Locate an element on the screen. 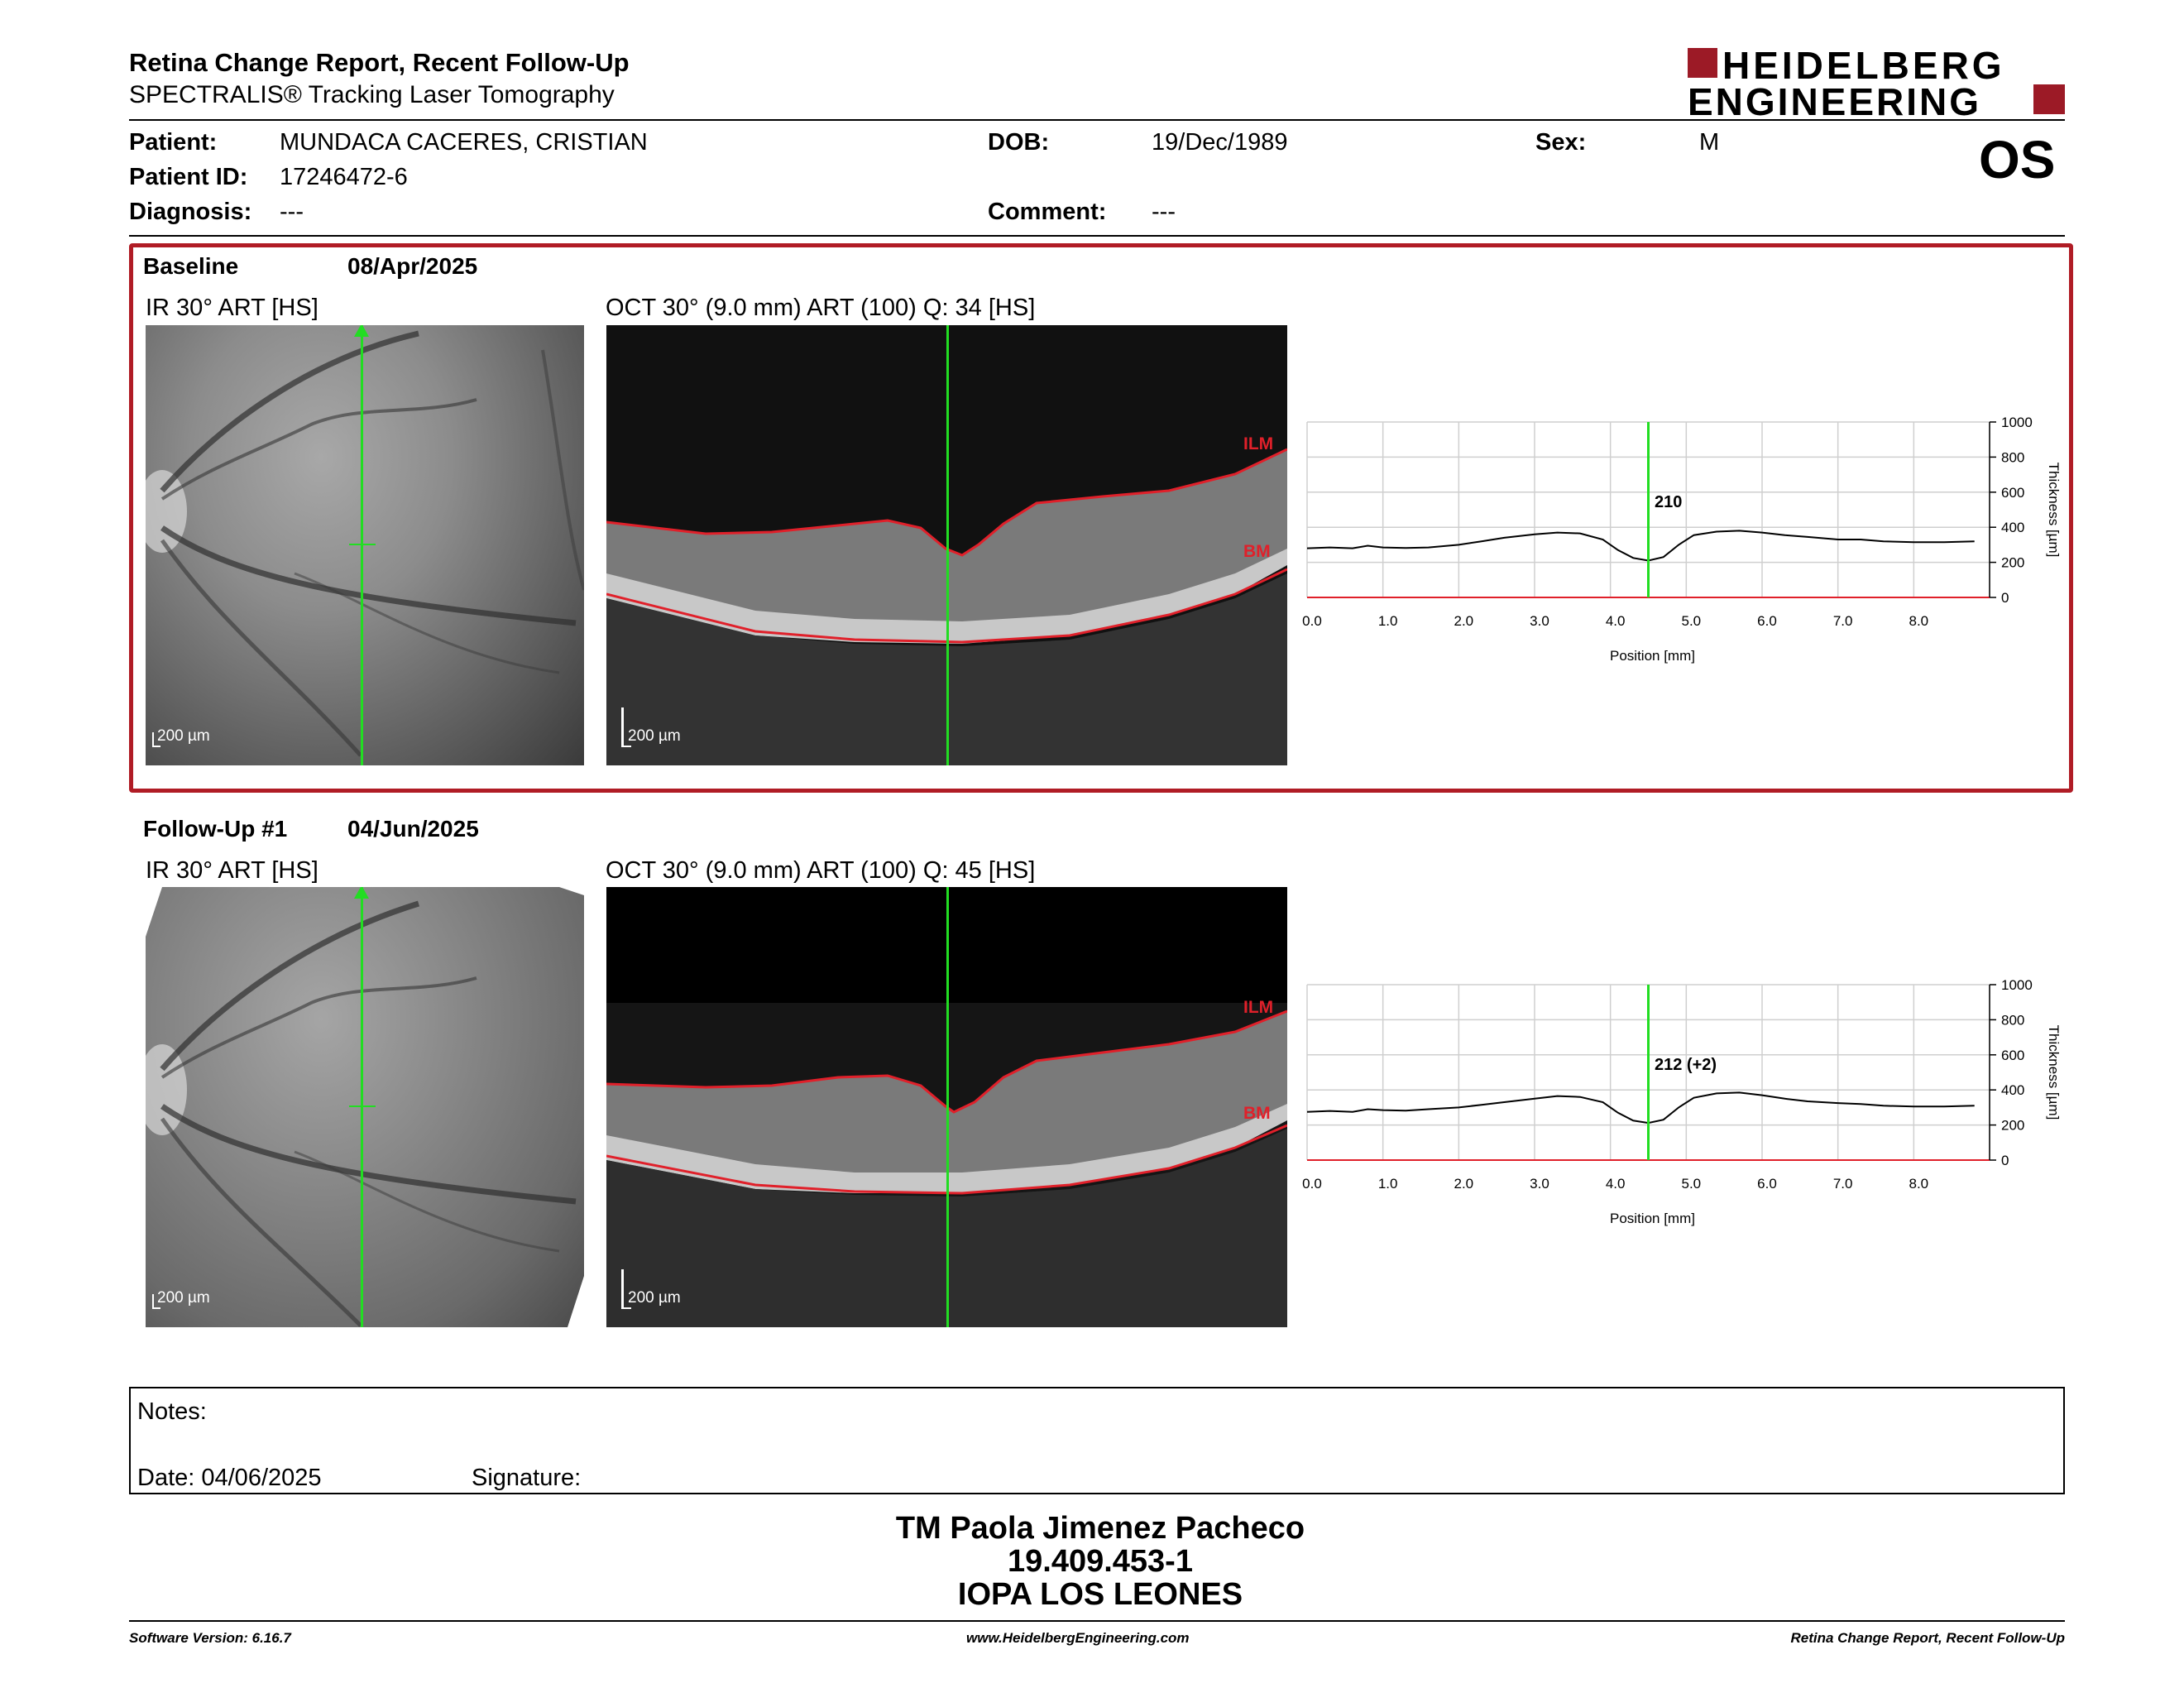 The height and width of the screenshot is (1688, 2184). footer-report-name: Retina Change Report, Recent Follow-Up is located at coordinates (1927, 1638).